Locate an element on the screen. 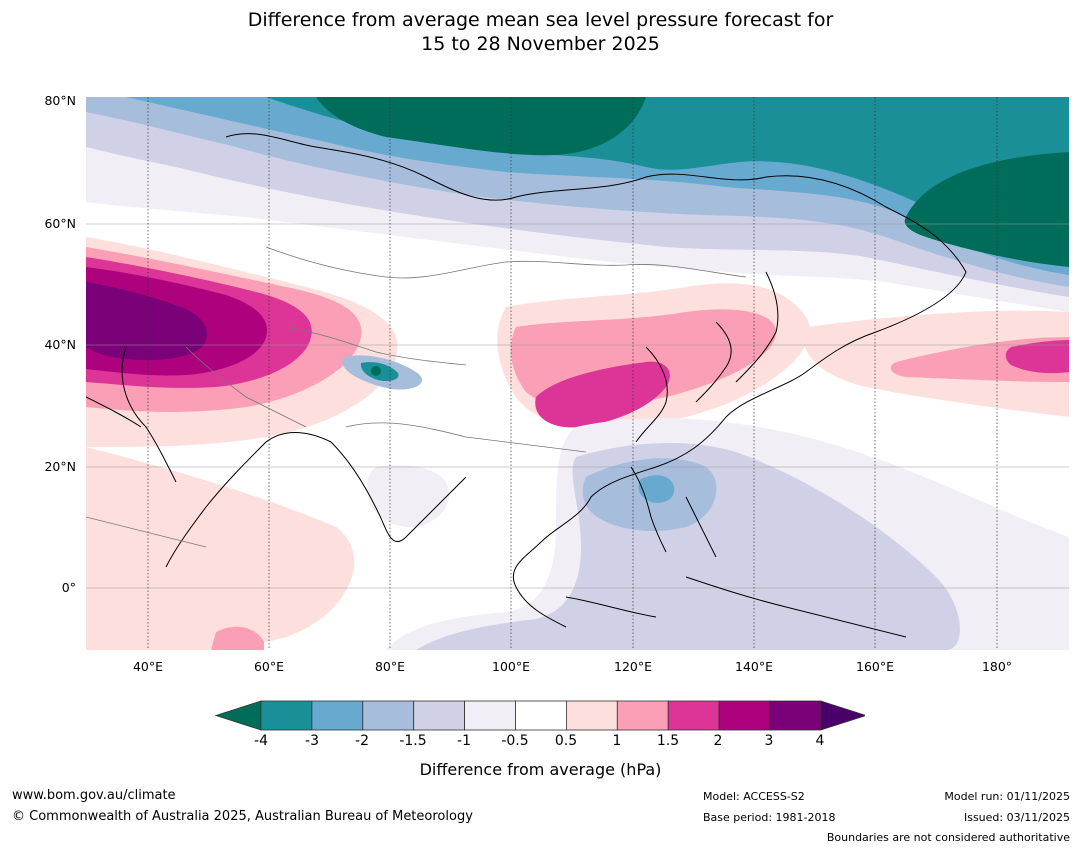 This screenshot has height=850, width=1081. lon-label-80e: 80°E is located at coordinates (390, 666).